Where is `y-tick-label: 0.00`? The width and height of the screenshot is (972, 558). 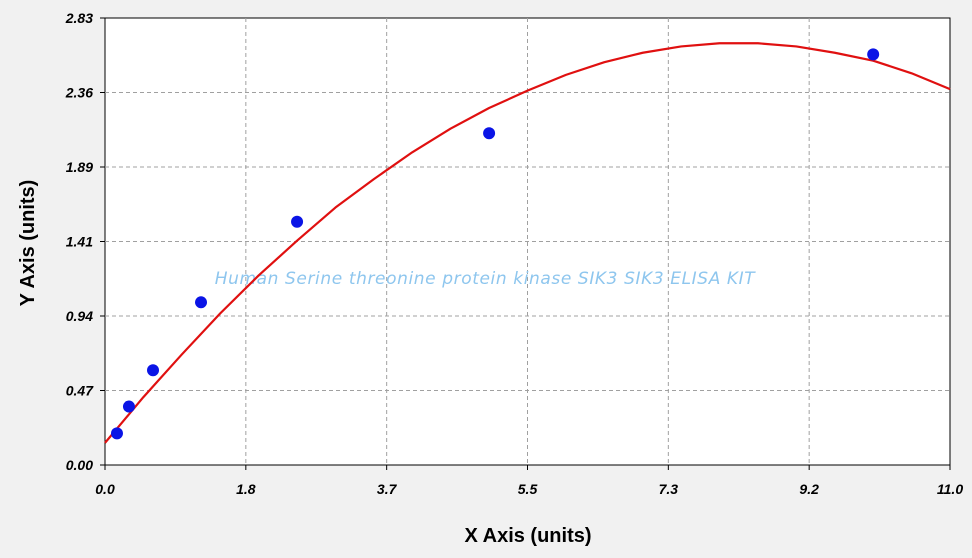 y-tick-label: 0.00 is located at coordinates (79, 465).